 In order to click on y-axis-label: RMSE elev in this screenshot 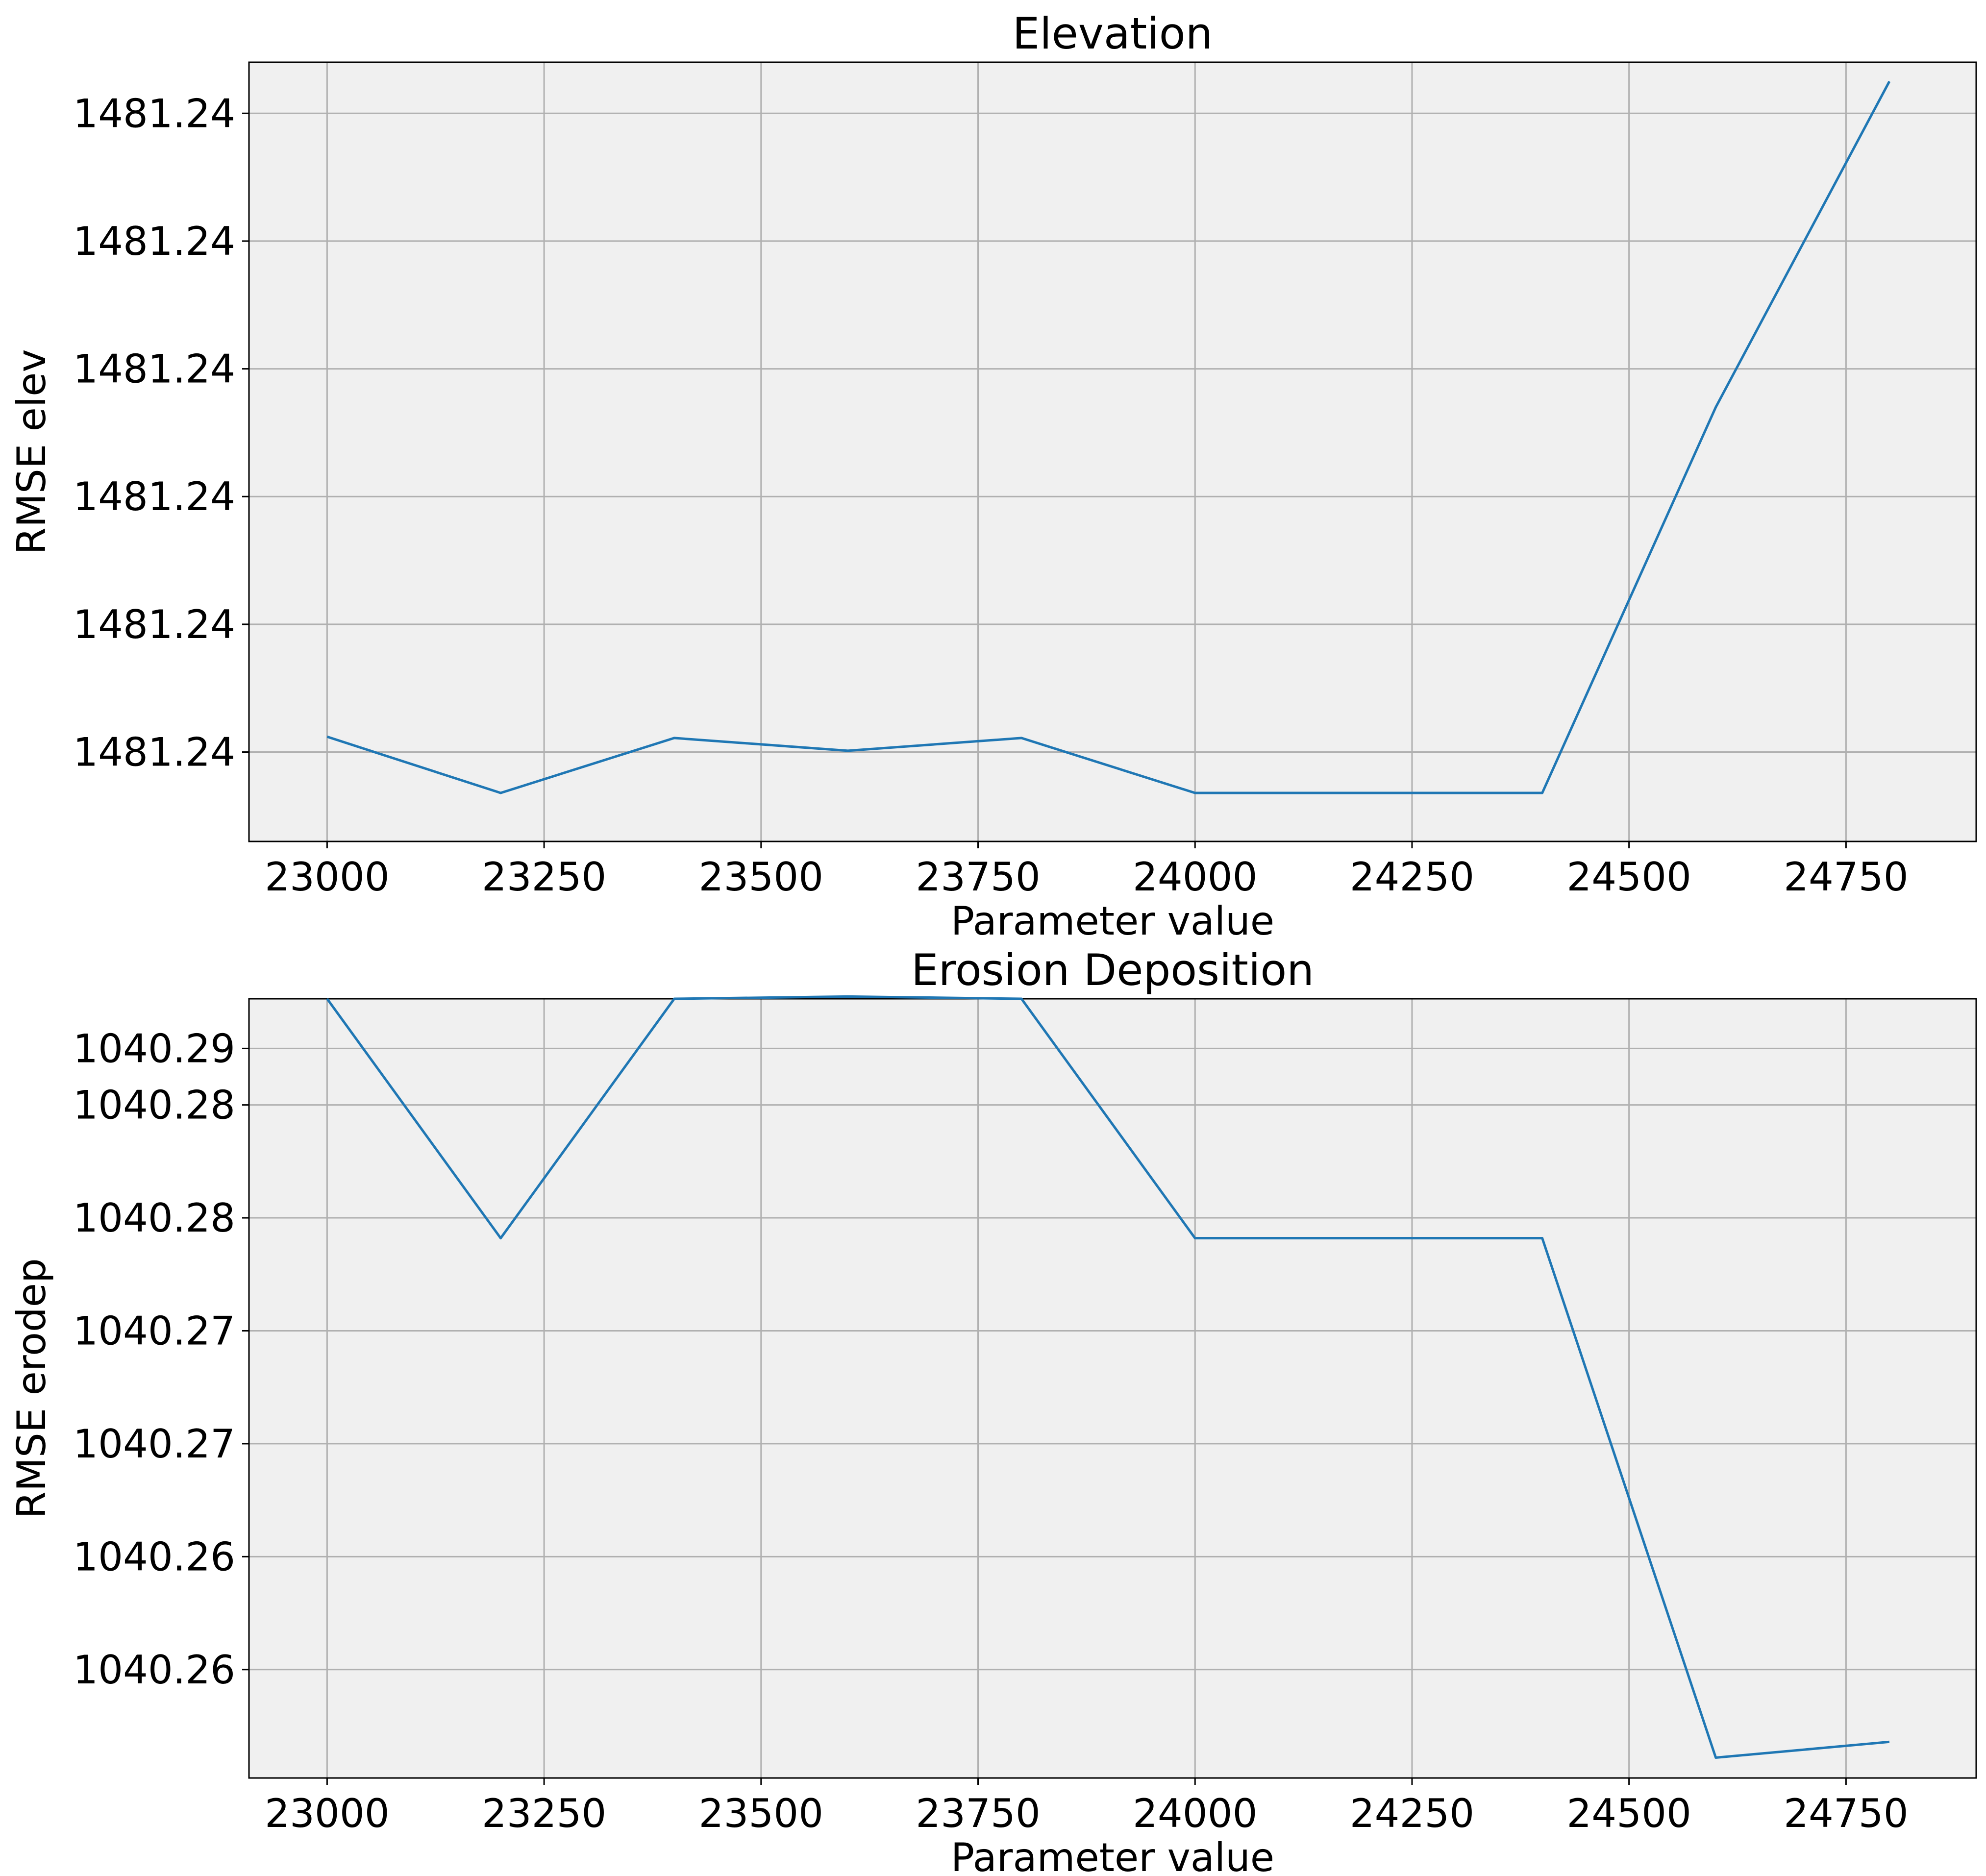, I will do `click(31, 451)`.